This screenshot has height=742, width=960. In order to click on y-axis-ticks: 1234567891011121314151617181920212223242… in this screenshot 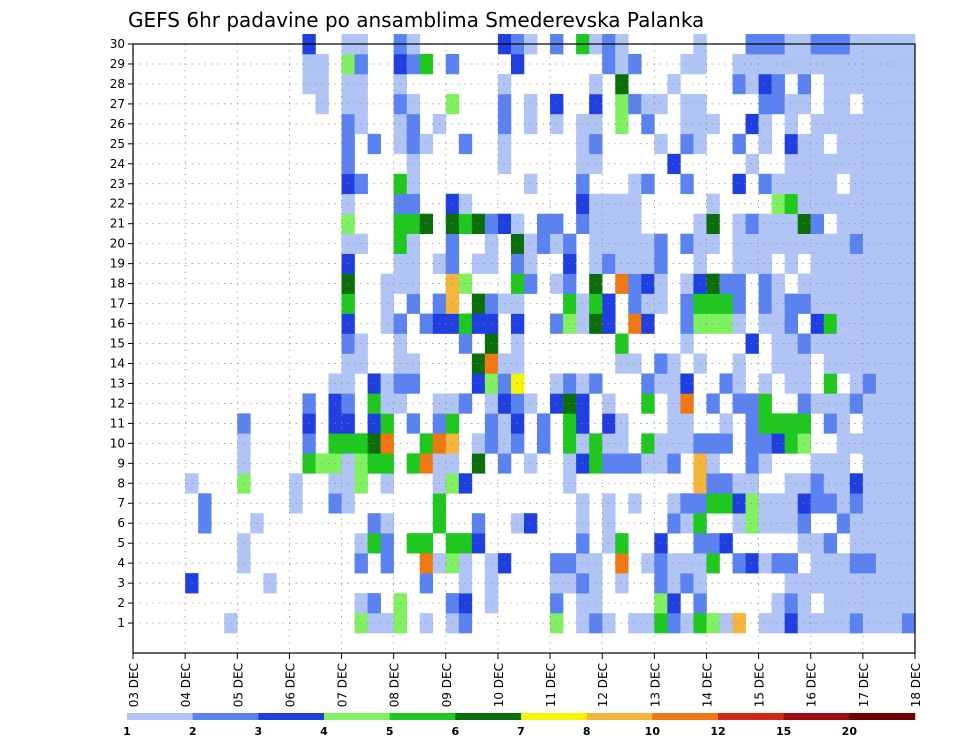, I will do `click(121, 333)`.